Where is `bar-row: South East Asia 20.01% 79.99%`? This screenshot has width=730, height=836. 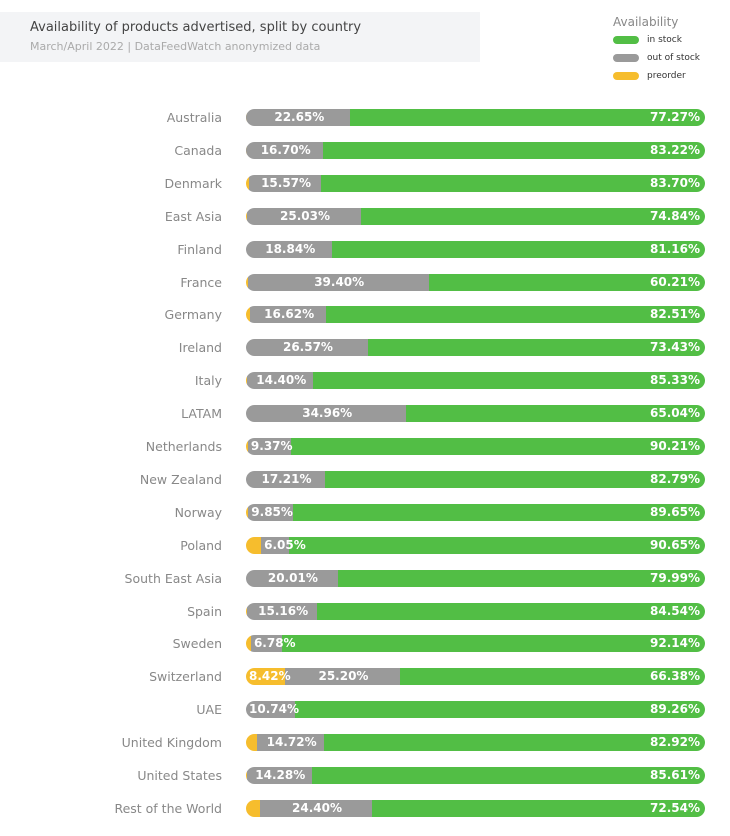
bar-row: South East Asia 20.01% 79.99% is located at coordinates (365, 578).